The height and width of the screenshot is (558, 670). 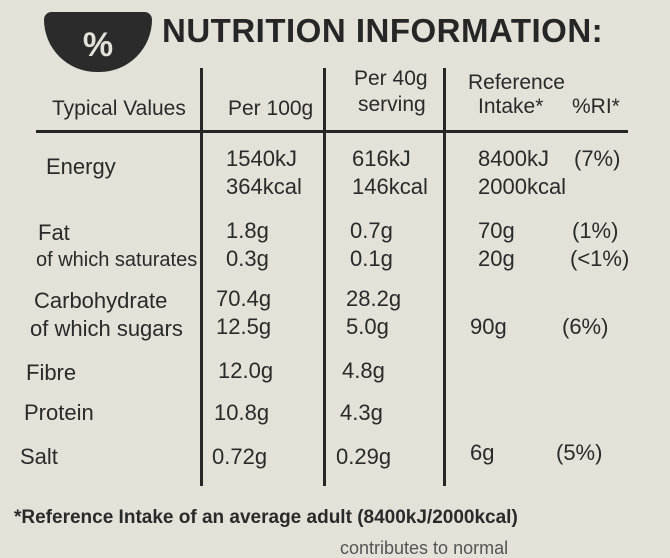 What do you see at coordinates (585, 326) in the screenshot?
I see `cell-sugars-ri: (6%)` at bounding box center [585, 326].